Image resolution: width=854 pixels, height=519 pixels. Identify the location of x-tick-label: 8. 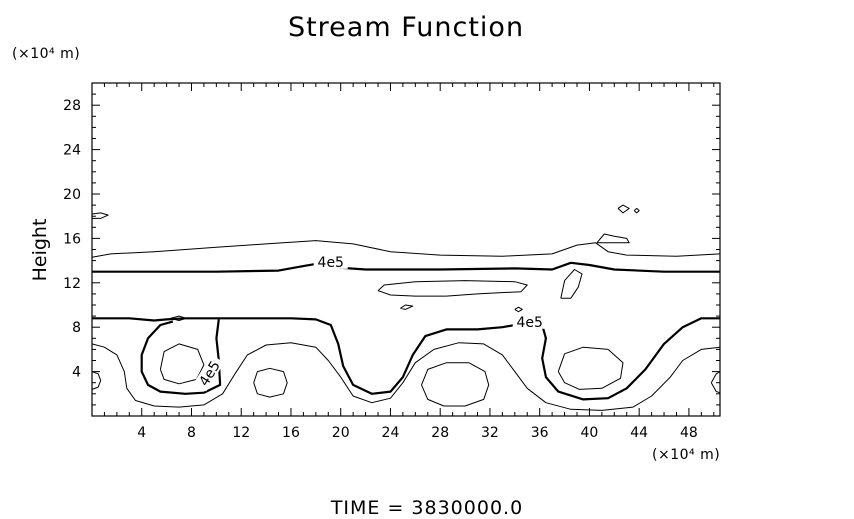
(191, 433).